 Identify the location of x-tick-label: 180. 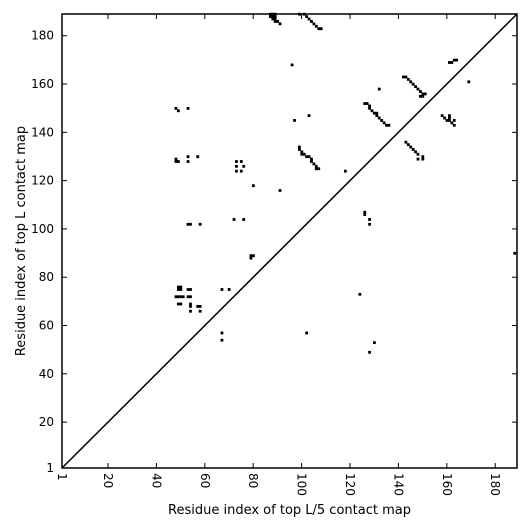
(495, 484).